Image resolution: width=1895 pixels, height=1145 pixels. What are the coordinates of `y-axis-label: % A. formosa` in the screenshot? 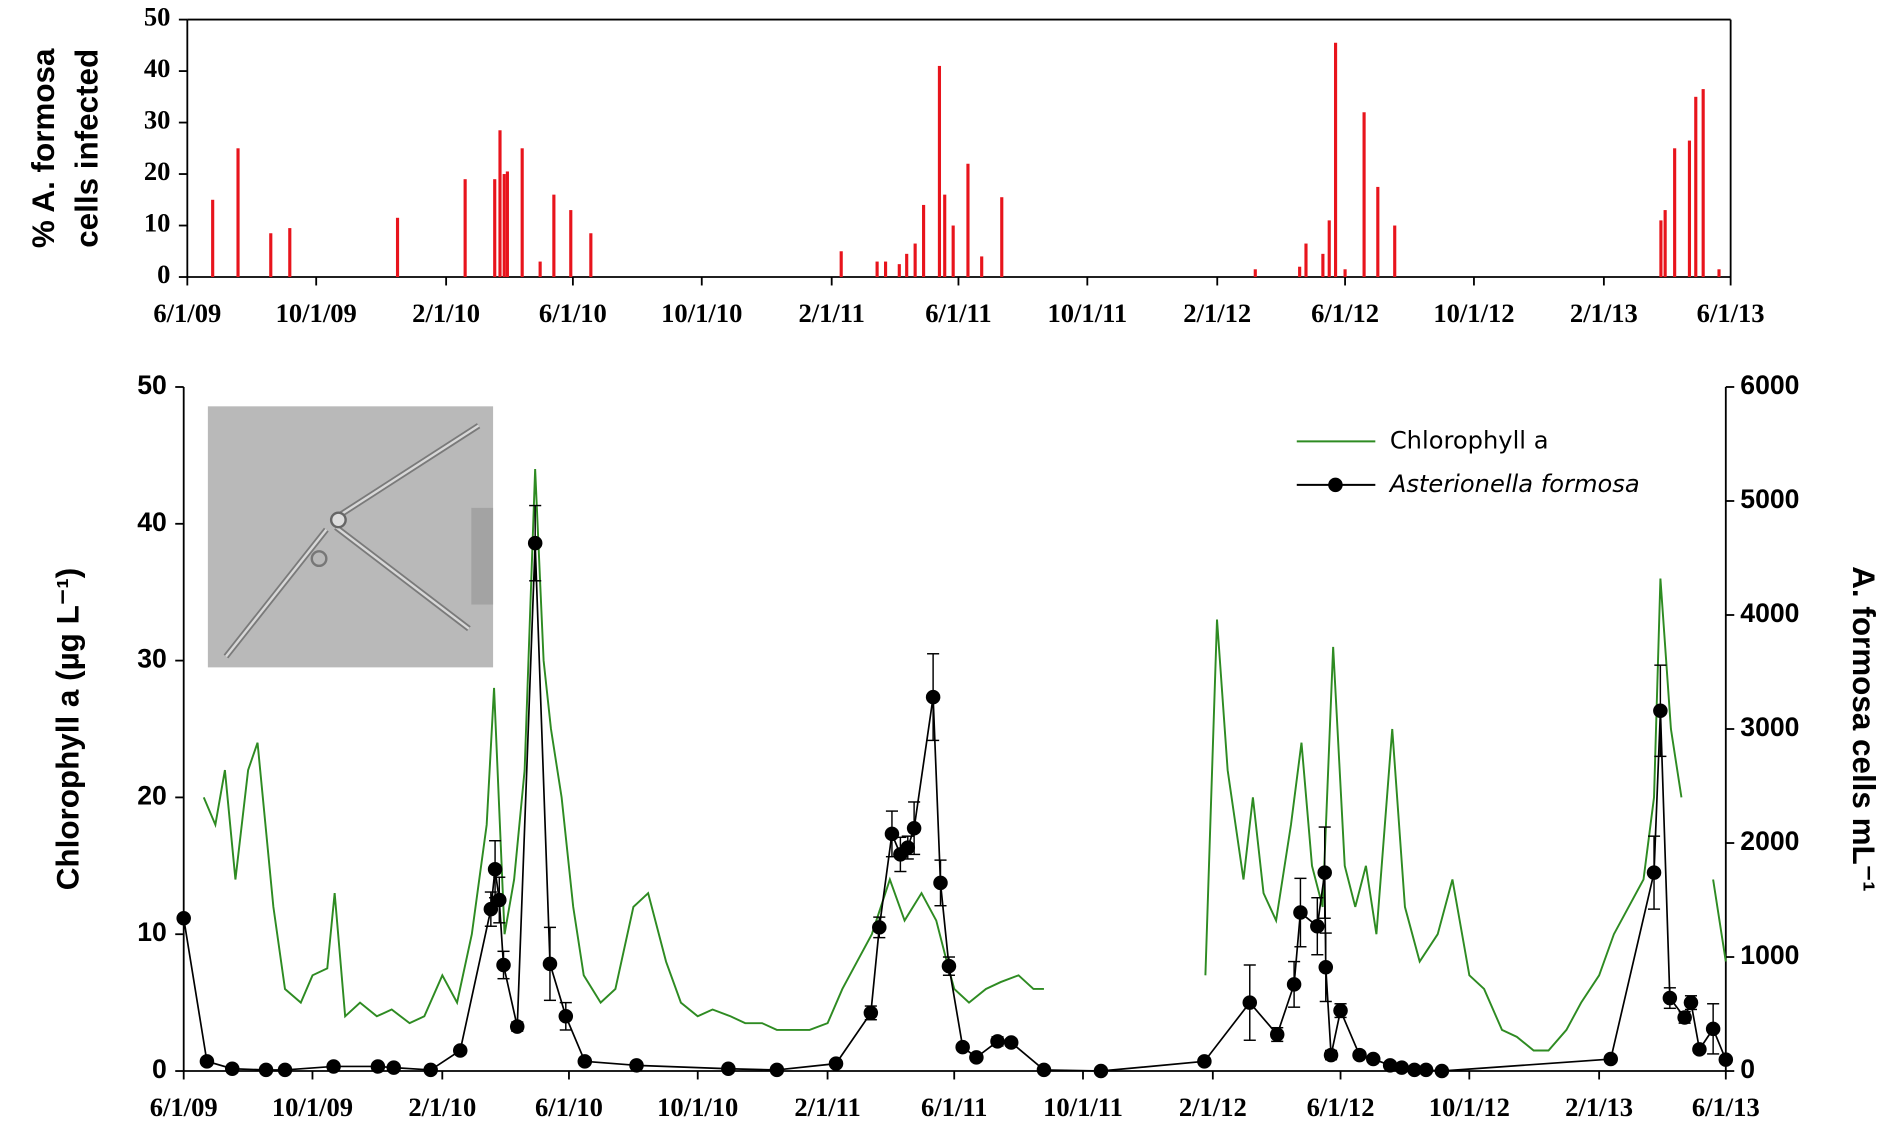 It's located at (43, 148).